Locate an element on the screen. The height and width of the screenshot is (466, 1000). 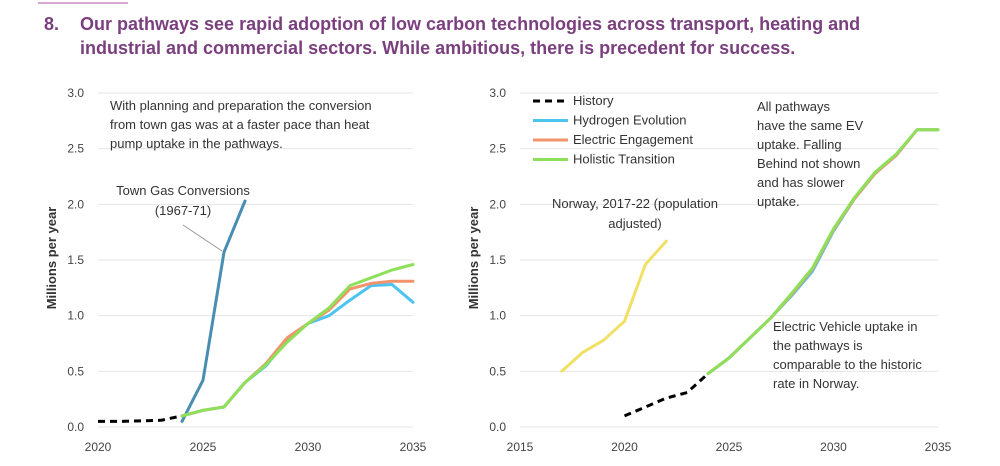
annotation-text-bottom: comparable to the historic is located at coordinates (847, 364).